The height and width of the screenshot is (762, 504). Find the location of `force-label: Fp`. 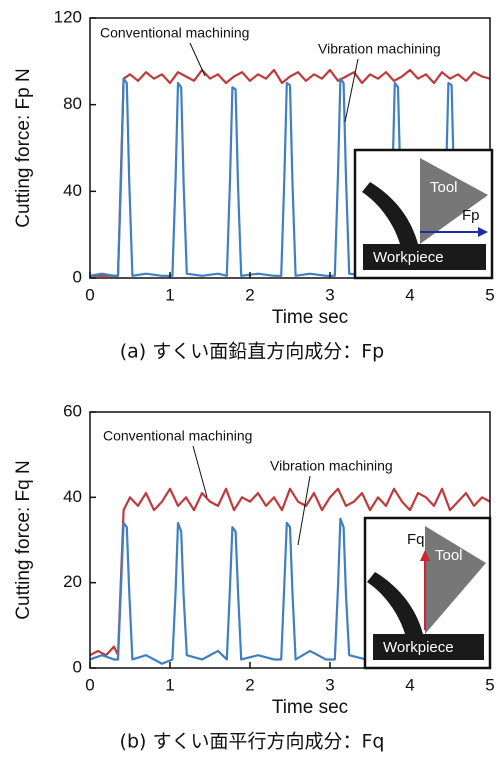

force-label: Fp is located at coordinates (471, 215).